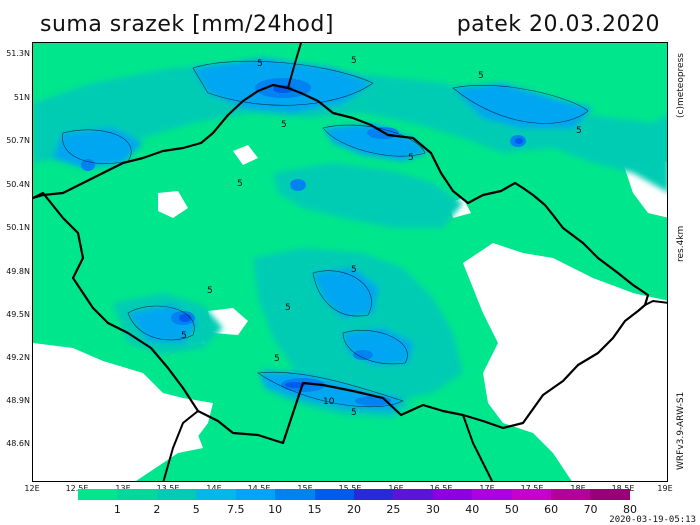  What do you see at coordinates (187, 24) in the screenshot?
I see `map-title: suma srazek [mm/24hod]` at bounding box center [187, 24].